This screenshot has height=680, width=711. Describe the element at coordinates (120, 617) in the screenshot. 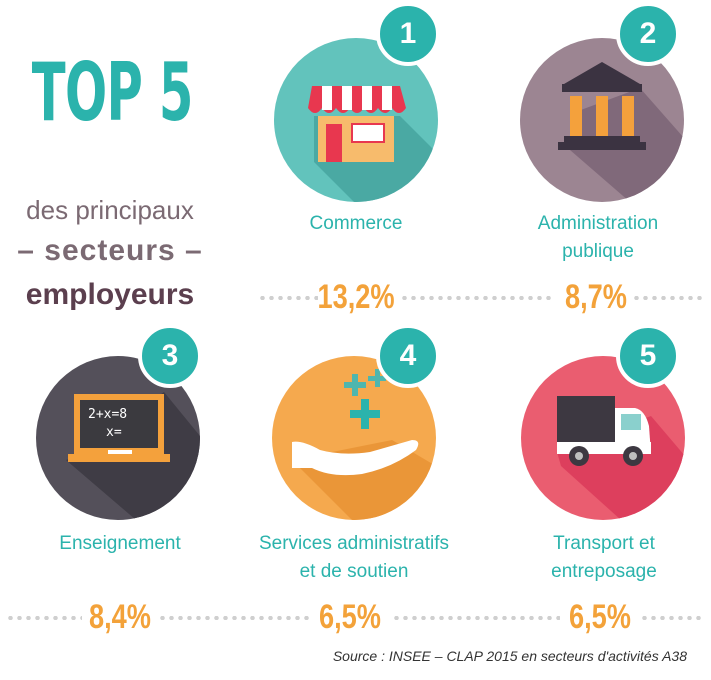

I see `value-label-3: 8,4%` at that location.